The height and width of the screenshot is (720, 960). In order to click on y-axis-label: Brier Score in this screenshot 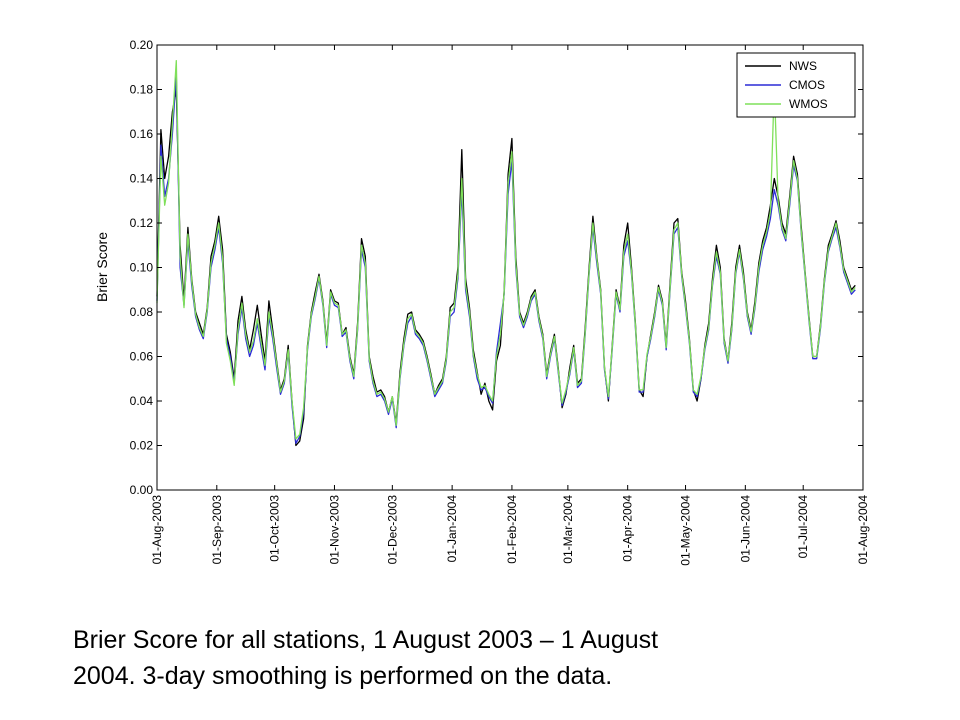, I will do `click(102, 267)`.